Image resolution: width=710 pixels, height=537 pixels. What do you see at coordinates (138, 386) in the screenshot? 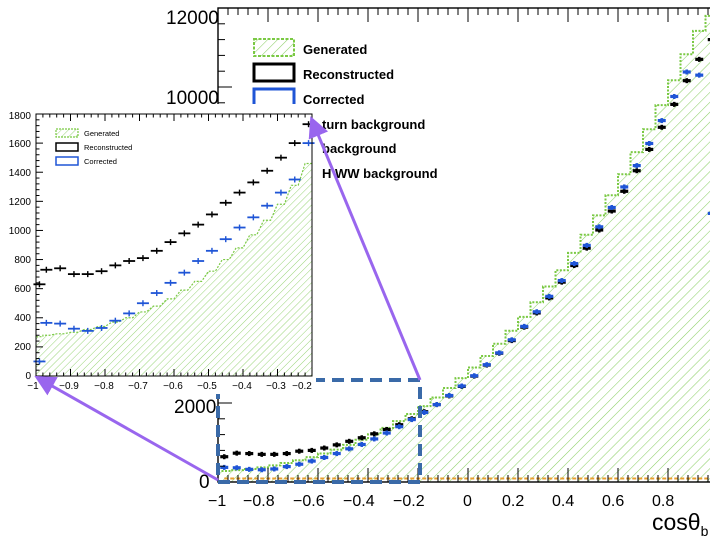
I see `inset-xtick-label: −0.7` at bounding box center [138, 386].